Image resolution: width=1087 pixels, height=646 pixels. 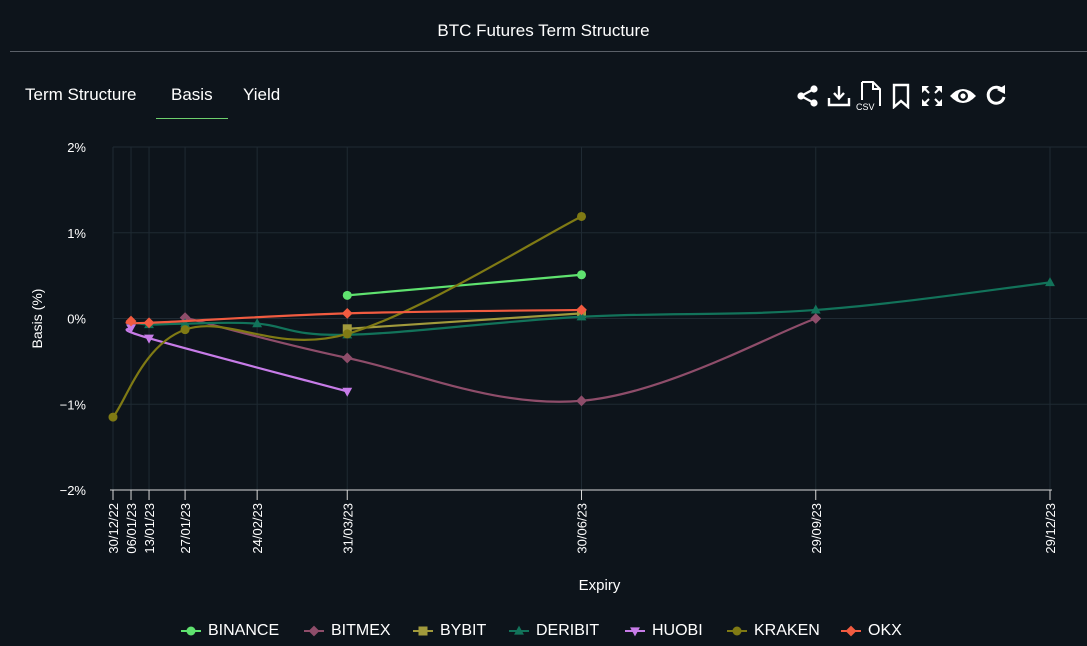 What do you see at coordinates (996, 96) in the screenshot?
I see `refresh-icon` at bounding box center [996, 96].